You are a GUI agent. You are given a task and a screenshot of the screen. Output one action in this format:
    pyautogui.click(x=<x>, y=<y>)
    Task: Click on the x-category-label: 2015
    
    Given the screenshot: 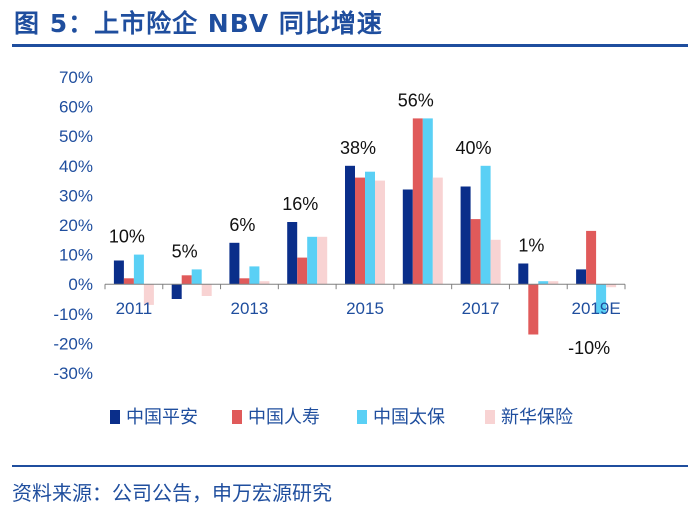 What is the action you would take?
    pyautogui.click(x=365, y=308)
    